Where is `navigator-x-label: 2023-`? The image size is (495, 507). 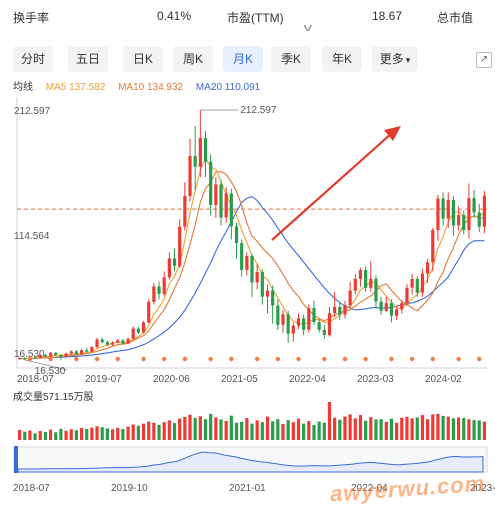 navigator-x-label: 2023- is located at coordinates (482, 488).